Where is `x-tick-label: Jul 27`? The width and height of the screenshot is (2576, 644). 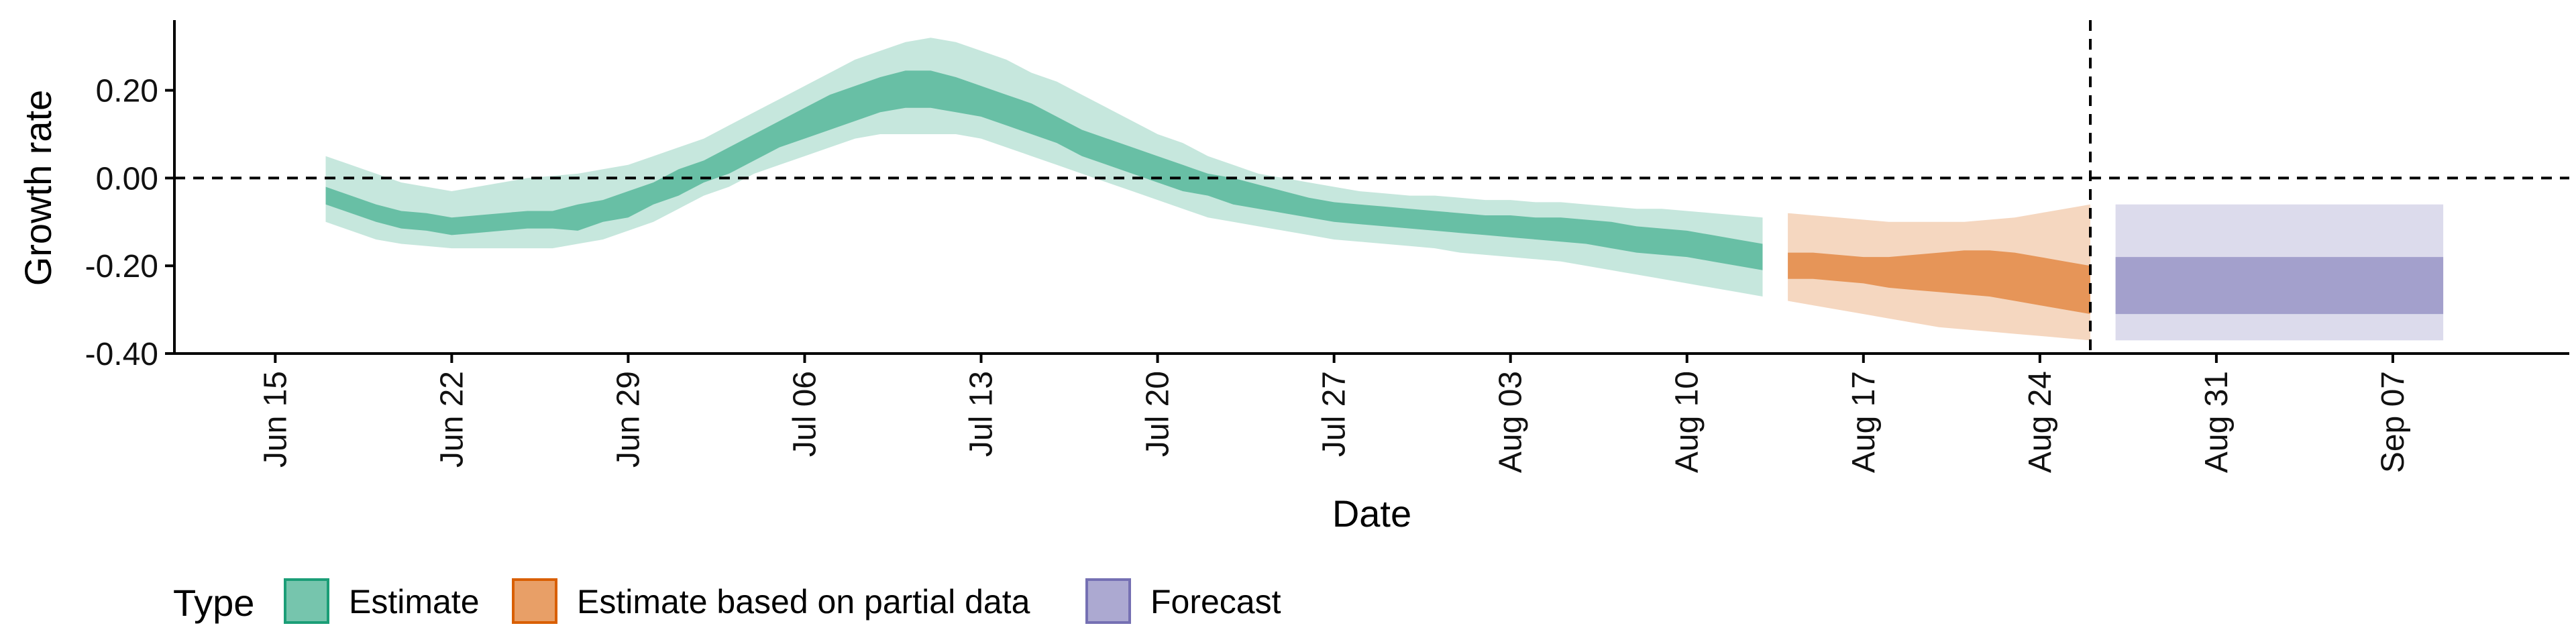 x-tick-label: Jul 27 is located at coordinates (1334, 414).